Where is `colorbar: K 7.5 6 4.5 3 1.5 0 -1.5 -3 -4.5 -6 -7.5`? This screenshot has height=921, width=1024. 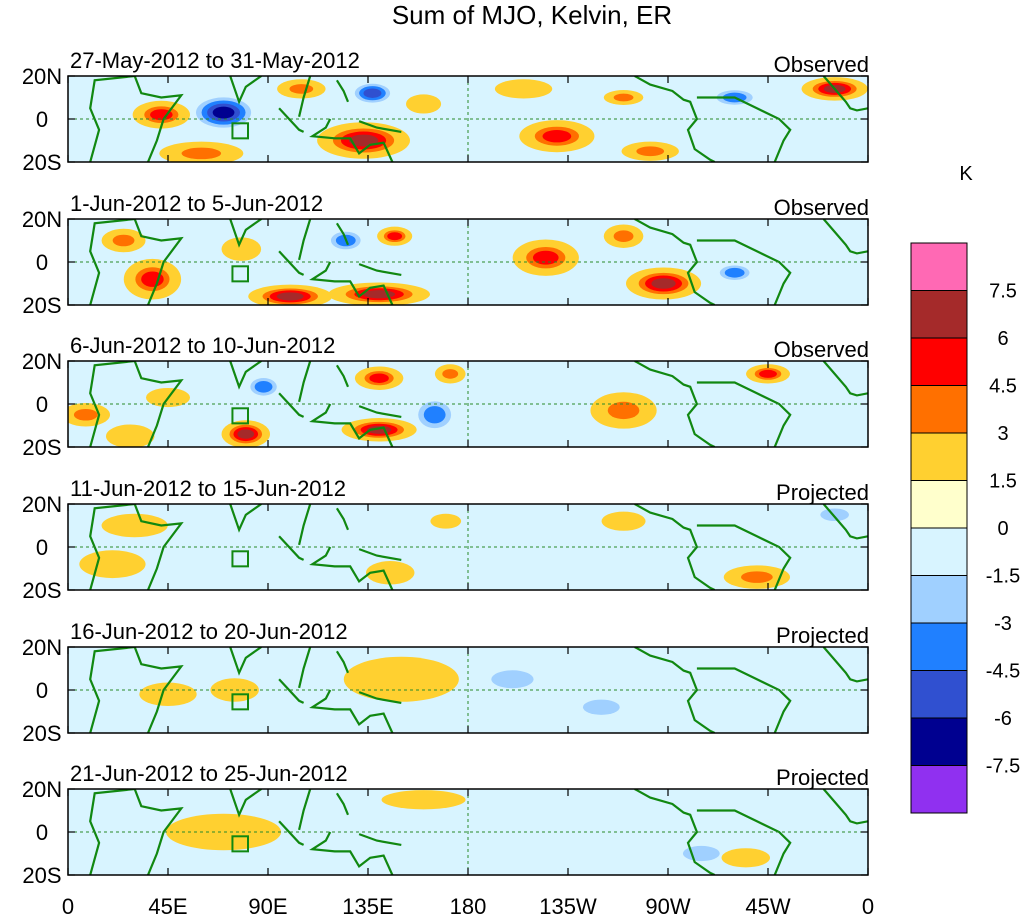 colorbar: K 7.5 6 4.5 3 1.5 0 -1.5 -3 -4.5 -6 -7.5 is located at coordinates (965, 488).